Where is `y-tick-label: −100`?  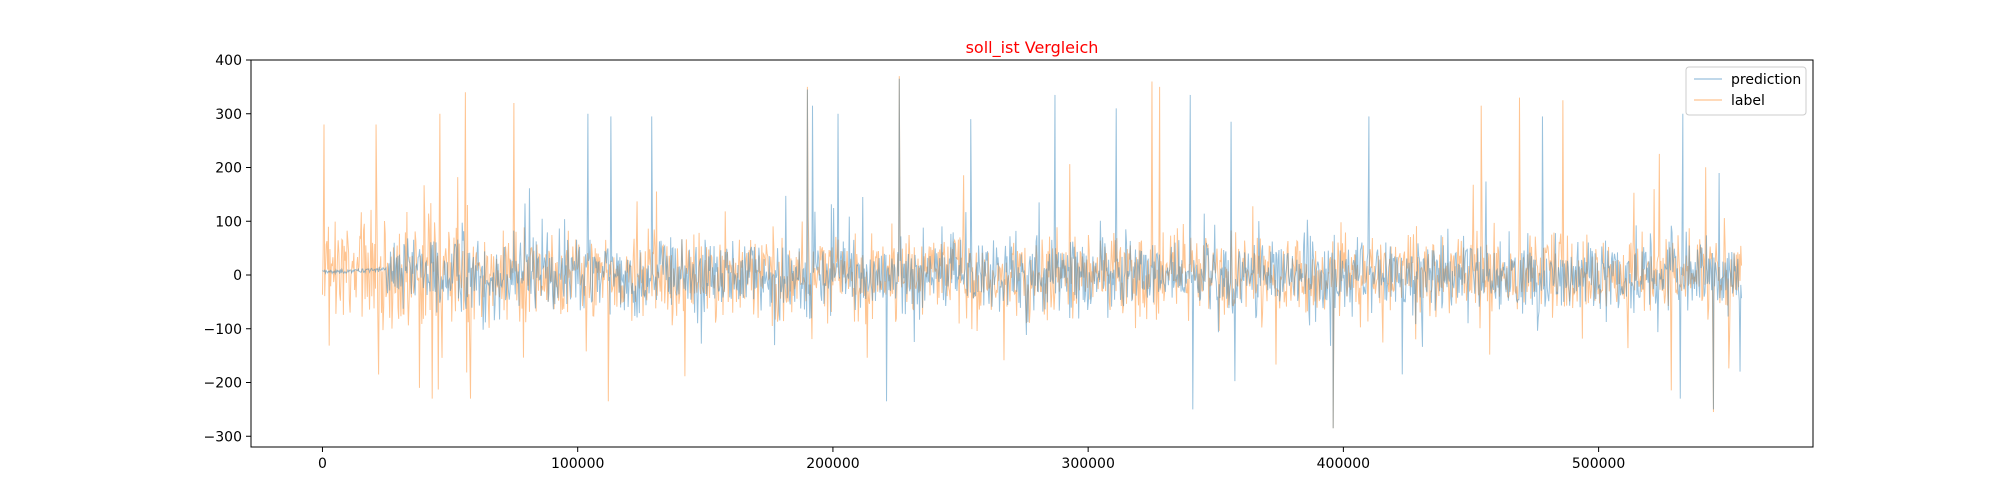 y-tick-label: −100 is located at coordinates (223, 330).